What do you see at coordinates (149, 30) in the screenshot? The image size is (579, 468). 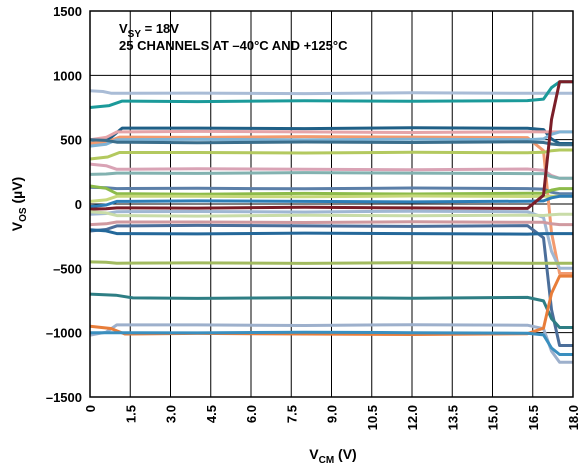 I see `annotation-line-1: VSY = 18V` at bounding box center [149, 30].